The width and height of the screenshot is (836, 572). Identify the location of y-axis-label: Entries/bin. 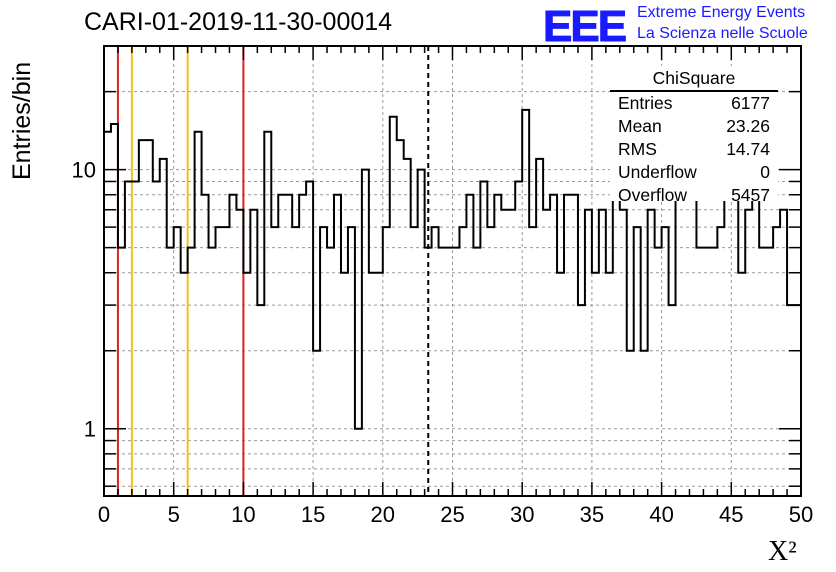
(22, 120).